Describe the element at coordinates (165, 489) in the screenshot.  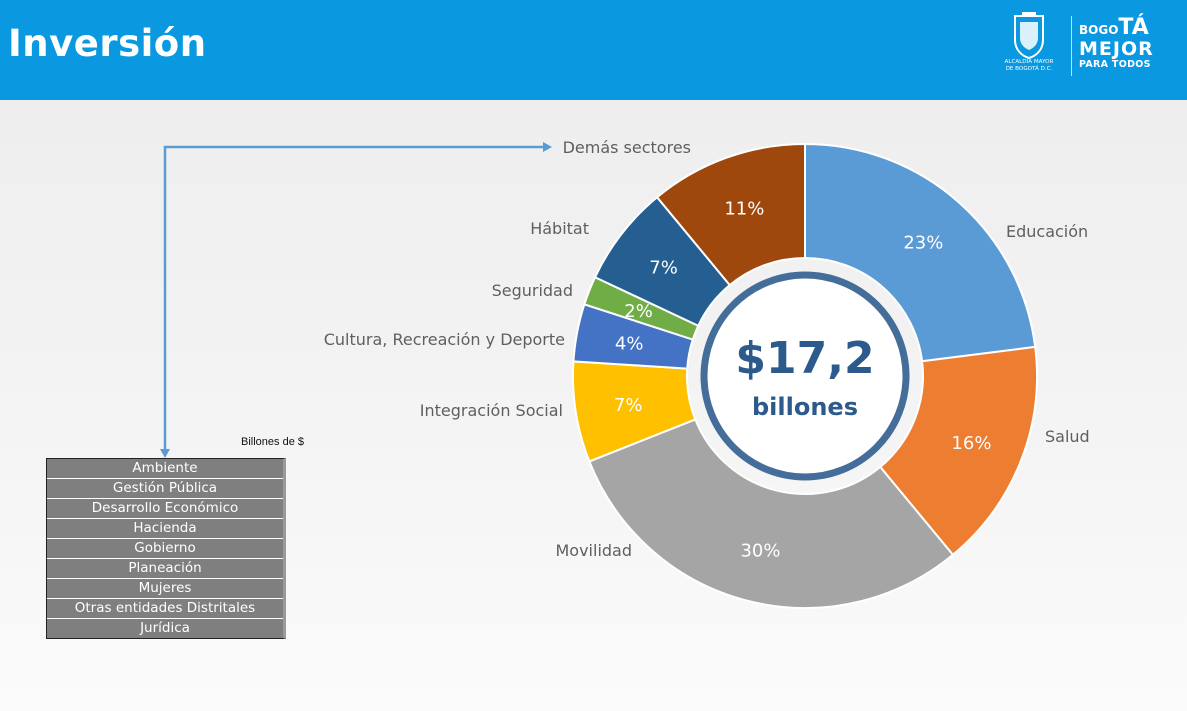
I see `table-row: Gestión Pública` at that location.